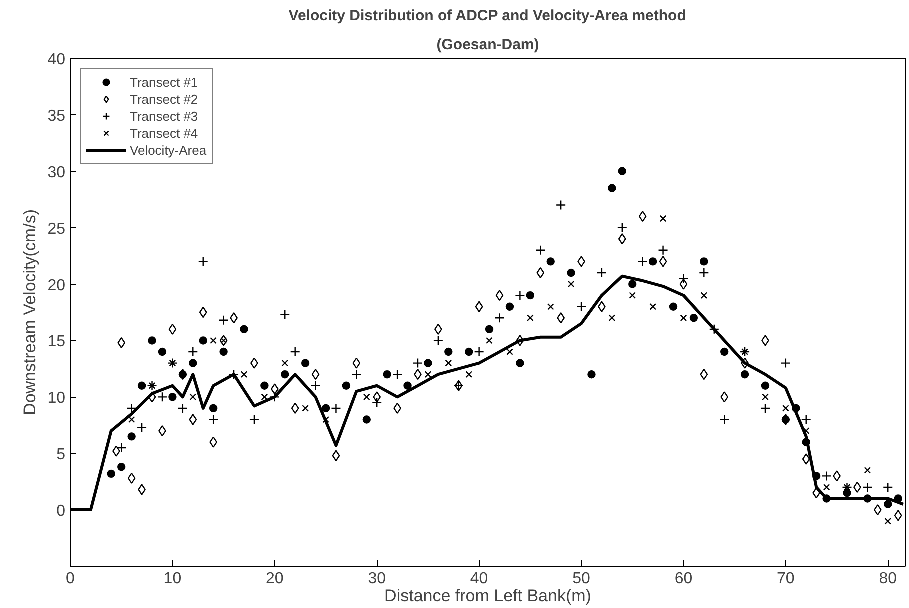 The height and width of the screenshot is (608, 909). What do you see at coordinates (488, 45) in the screenshot?
I see `chart-subtitle: (Goesan-Dam)` at bounding box center [488, 45].